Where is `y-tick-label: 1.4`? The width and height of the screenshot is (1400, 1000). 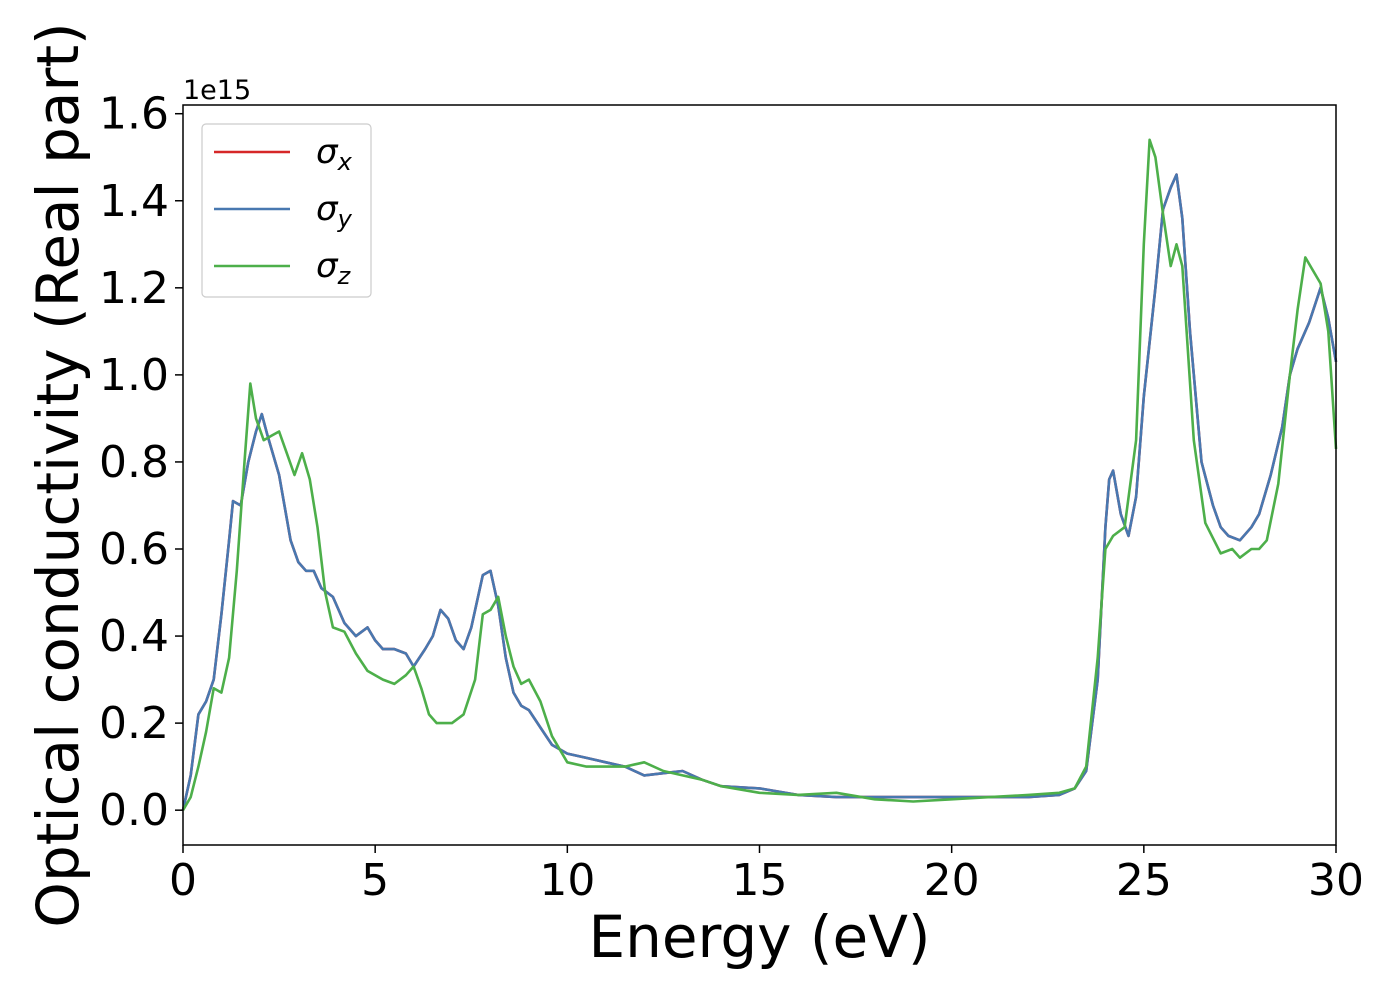
y-tick-label: 1.4 is located at coordinates (134, 201).